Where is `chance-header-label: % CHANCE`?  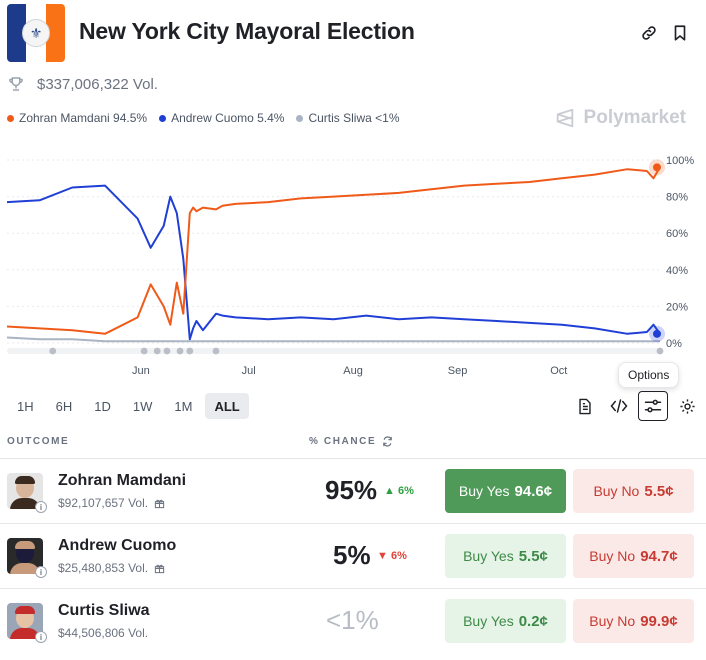
chance-header-label: % CHANCE is located at coordinates (343, 441).